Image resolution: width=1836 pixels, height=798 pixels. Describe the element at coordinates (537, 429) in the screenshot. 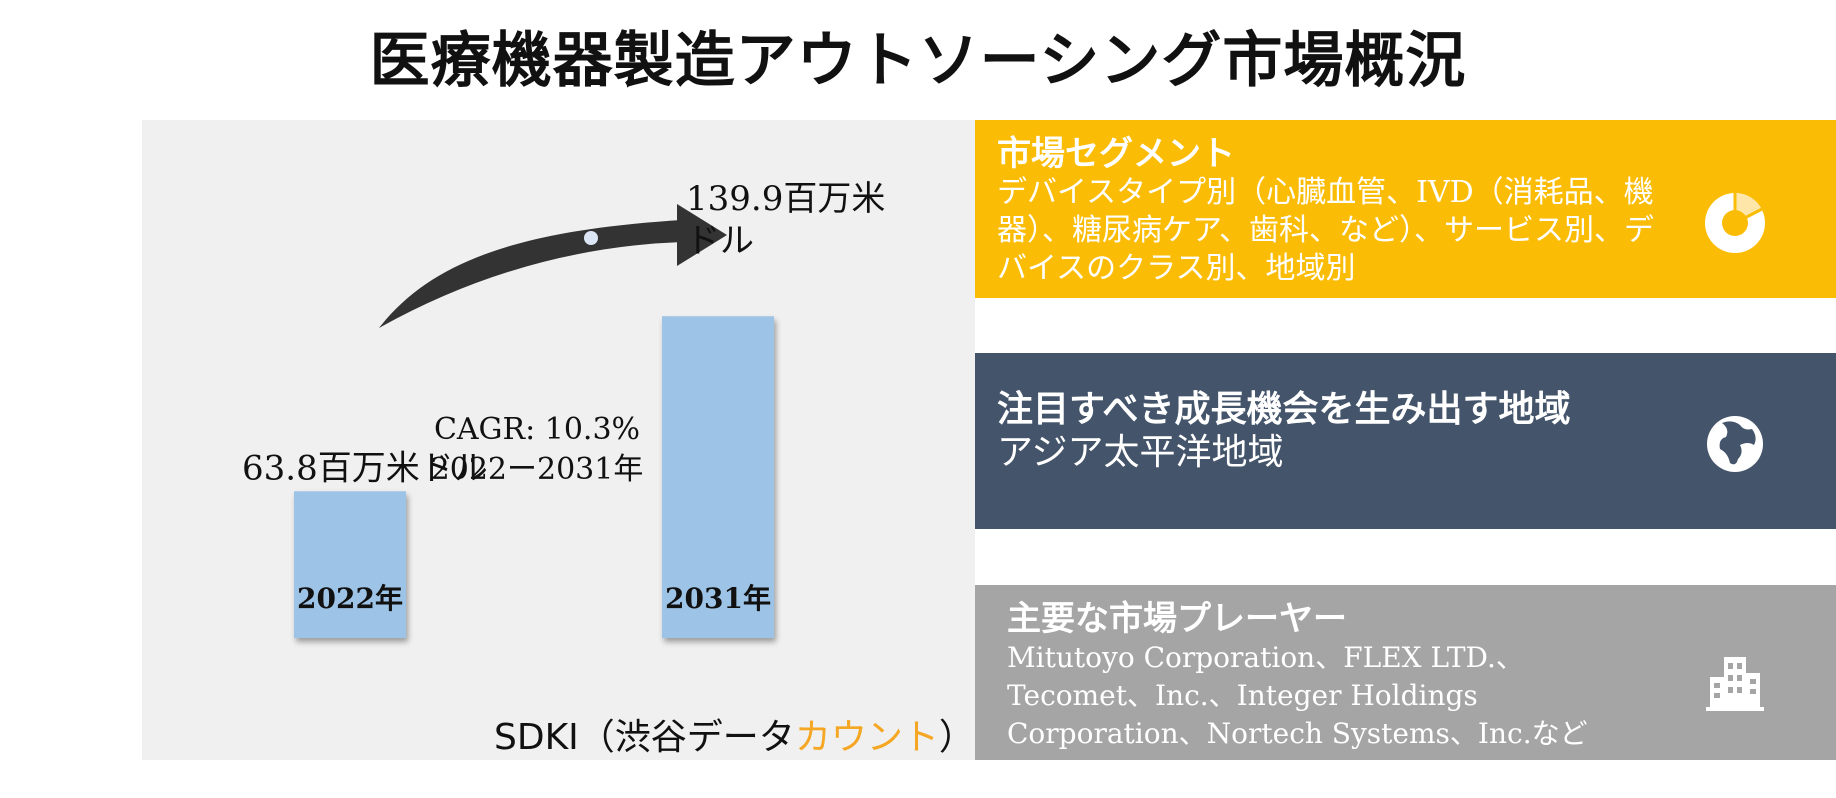

I see `cagr-value: CAGR: 10.3%` at that location.